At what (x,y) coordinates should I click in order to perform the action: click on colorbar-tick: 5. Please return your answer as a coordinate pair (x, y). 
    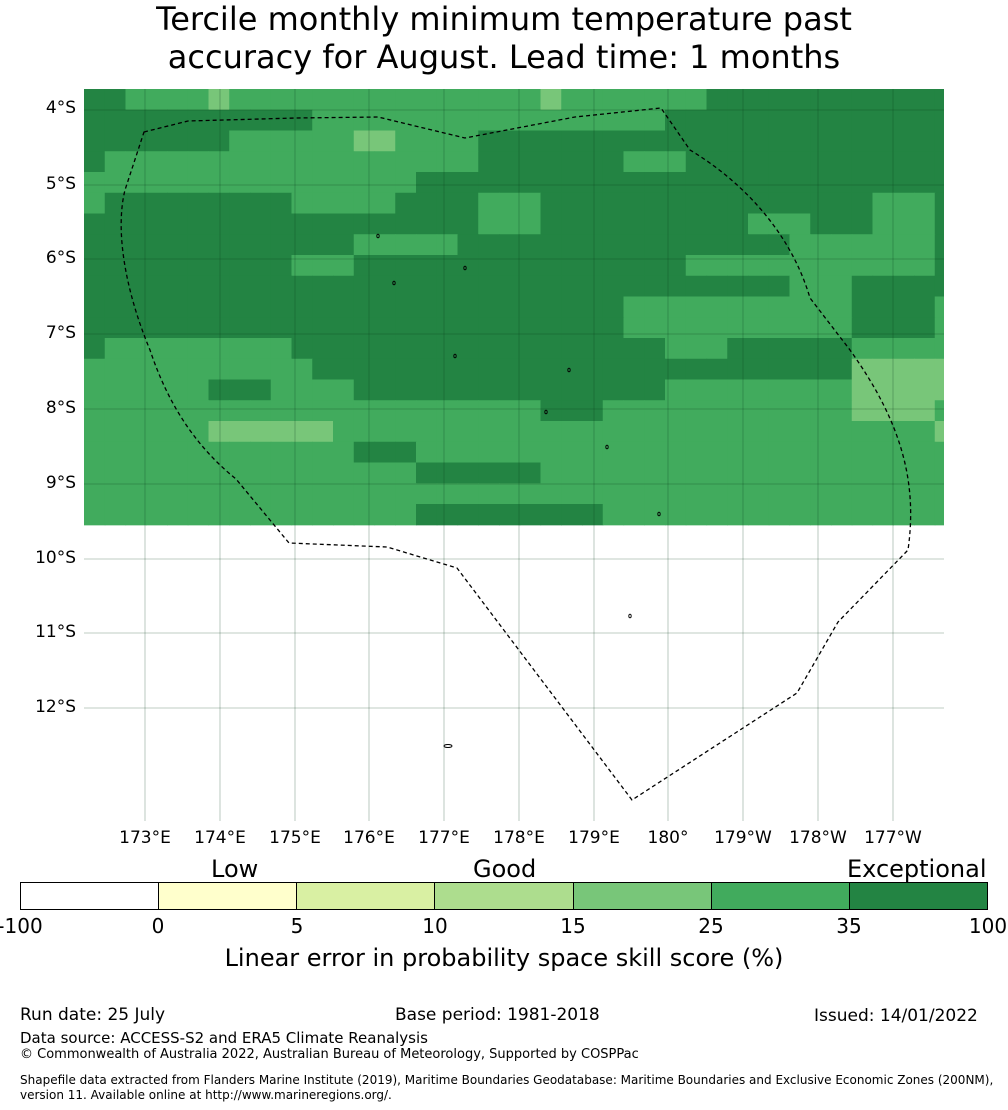
    Looking at the image, I should click on (297, 926).